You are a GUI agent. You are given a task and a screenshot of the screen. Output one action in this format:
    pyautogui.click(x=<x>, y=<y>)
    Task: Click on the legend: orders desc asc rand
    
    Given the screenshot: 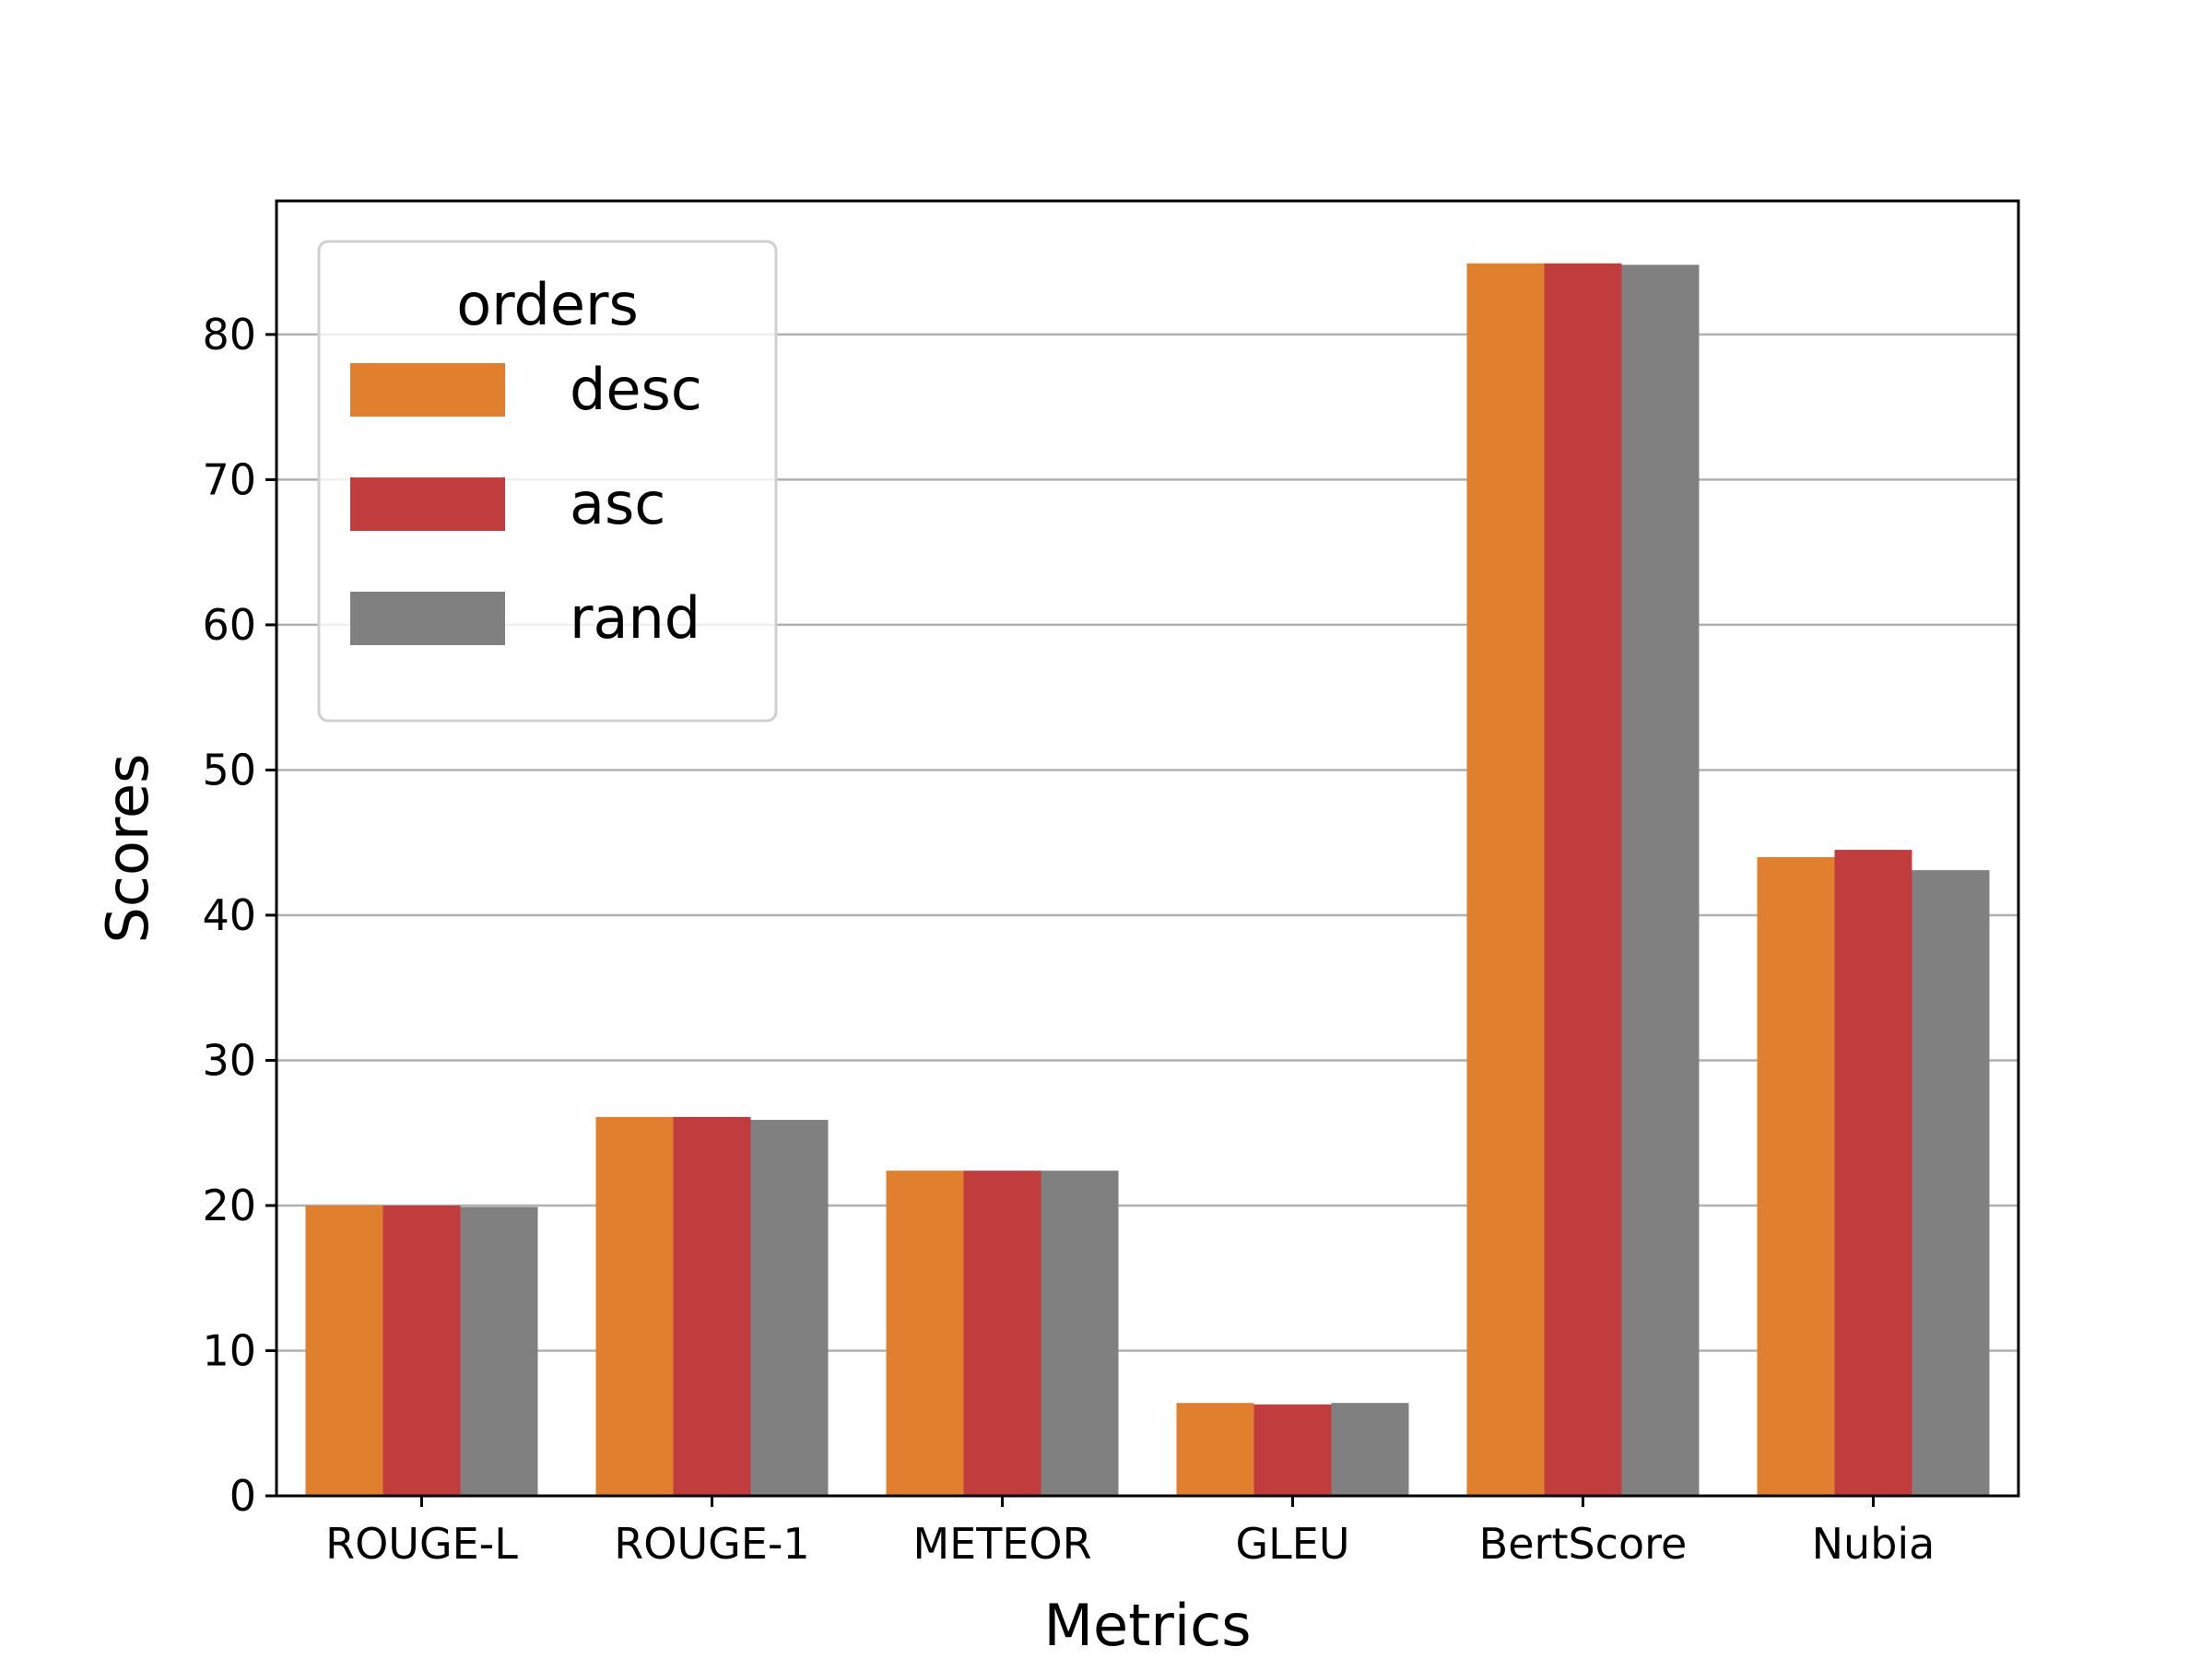 What is the action you would take?
    pyautogui.click(x=547, y=481)
    